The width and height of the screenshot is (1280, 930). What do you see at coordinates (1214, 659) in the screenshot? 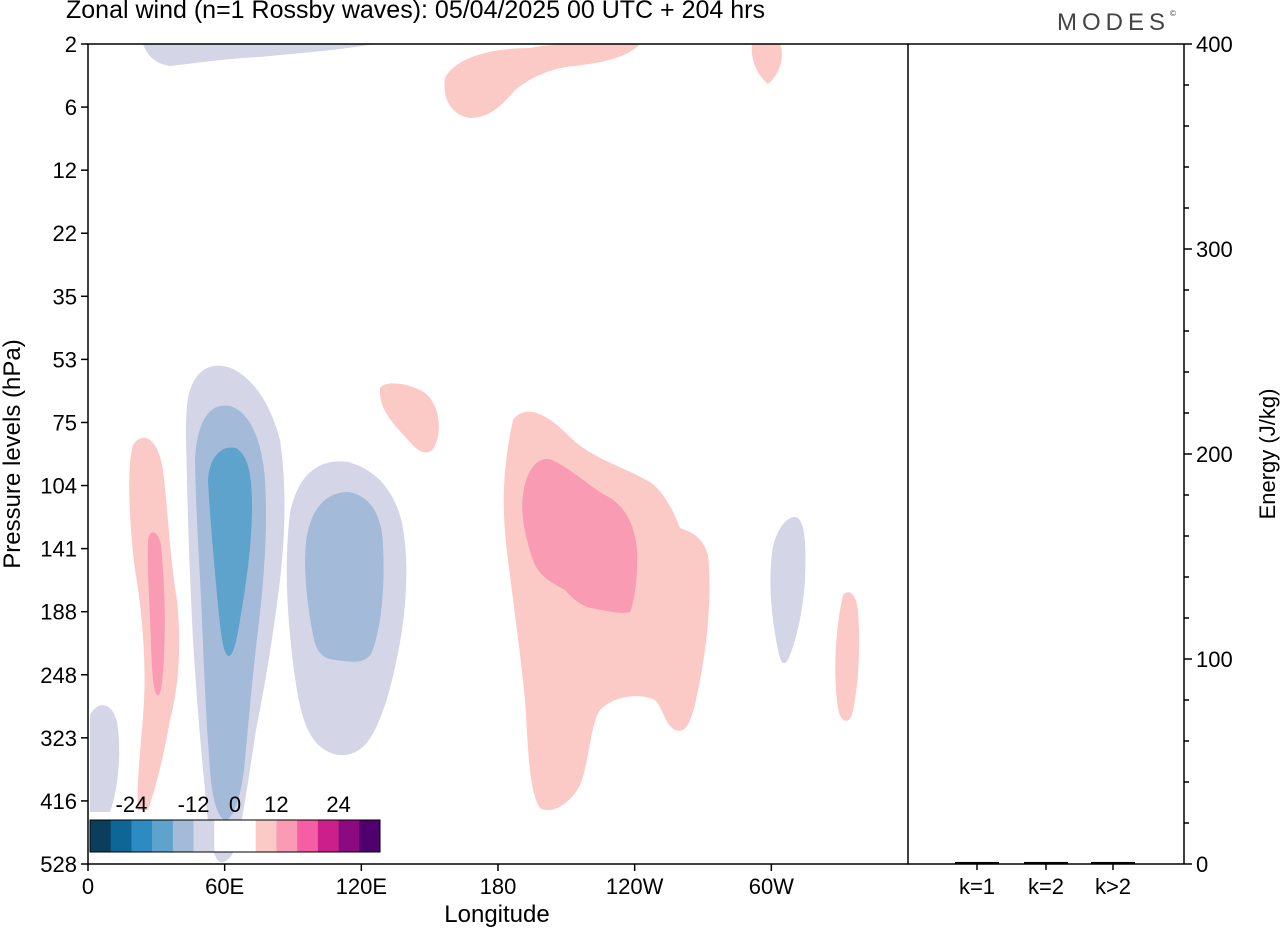
I see `energy-tick-label: 100` at bounding box center [1214, 659].